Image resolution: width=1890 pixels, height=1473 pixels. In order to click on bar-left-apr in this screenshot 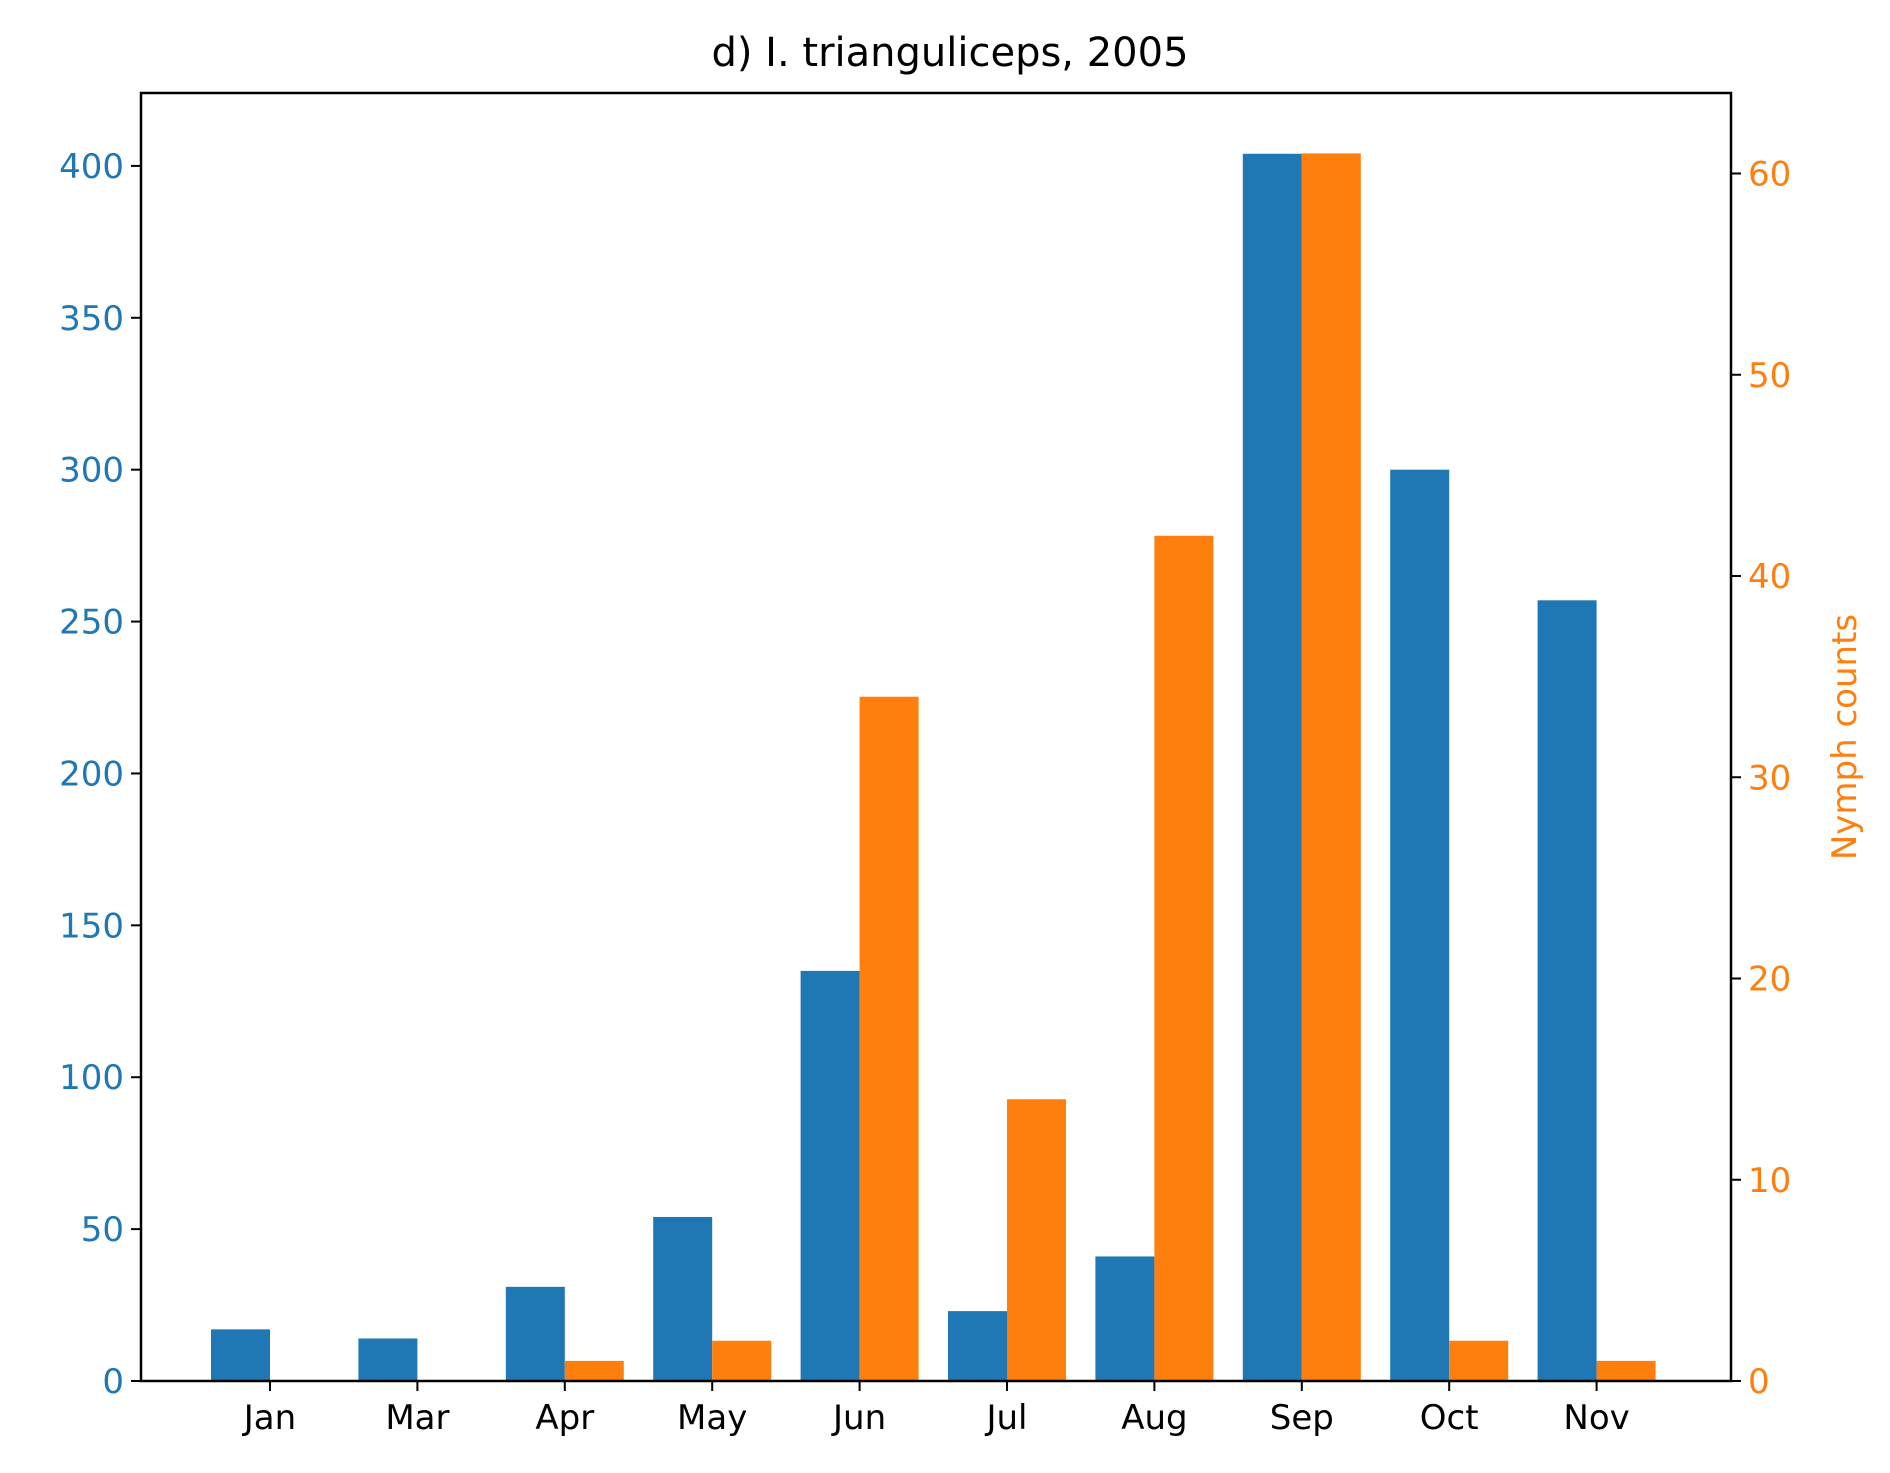, I will do `click(535, 1333)`.